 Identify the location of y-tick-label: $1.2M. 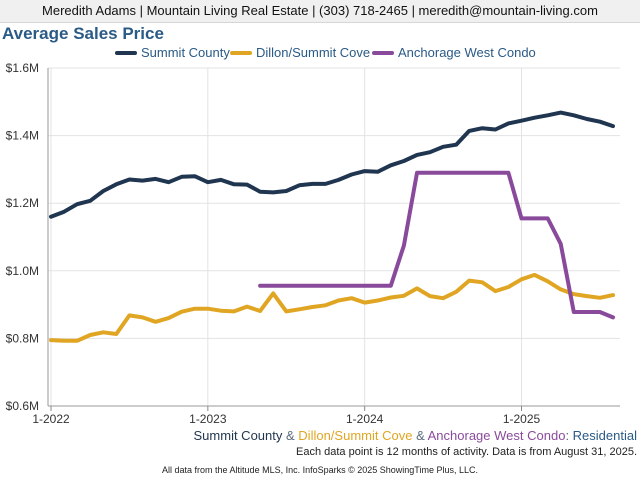
(22, 203).